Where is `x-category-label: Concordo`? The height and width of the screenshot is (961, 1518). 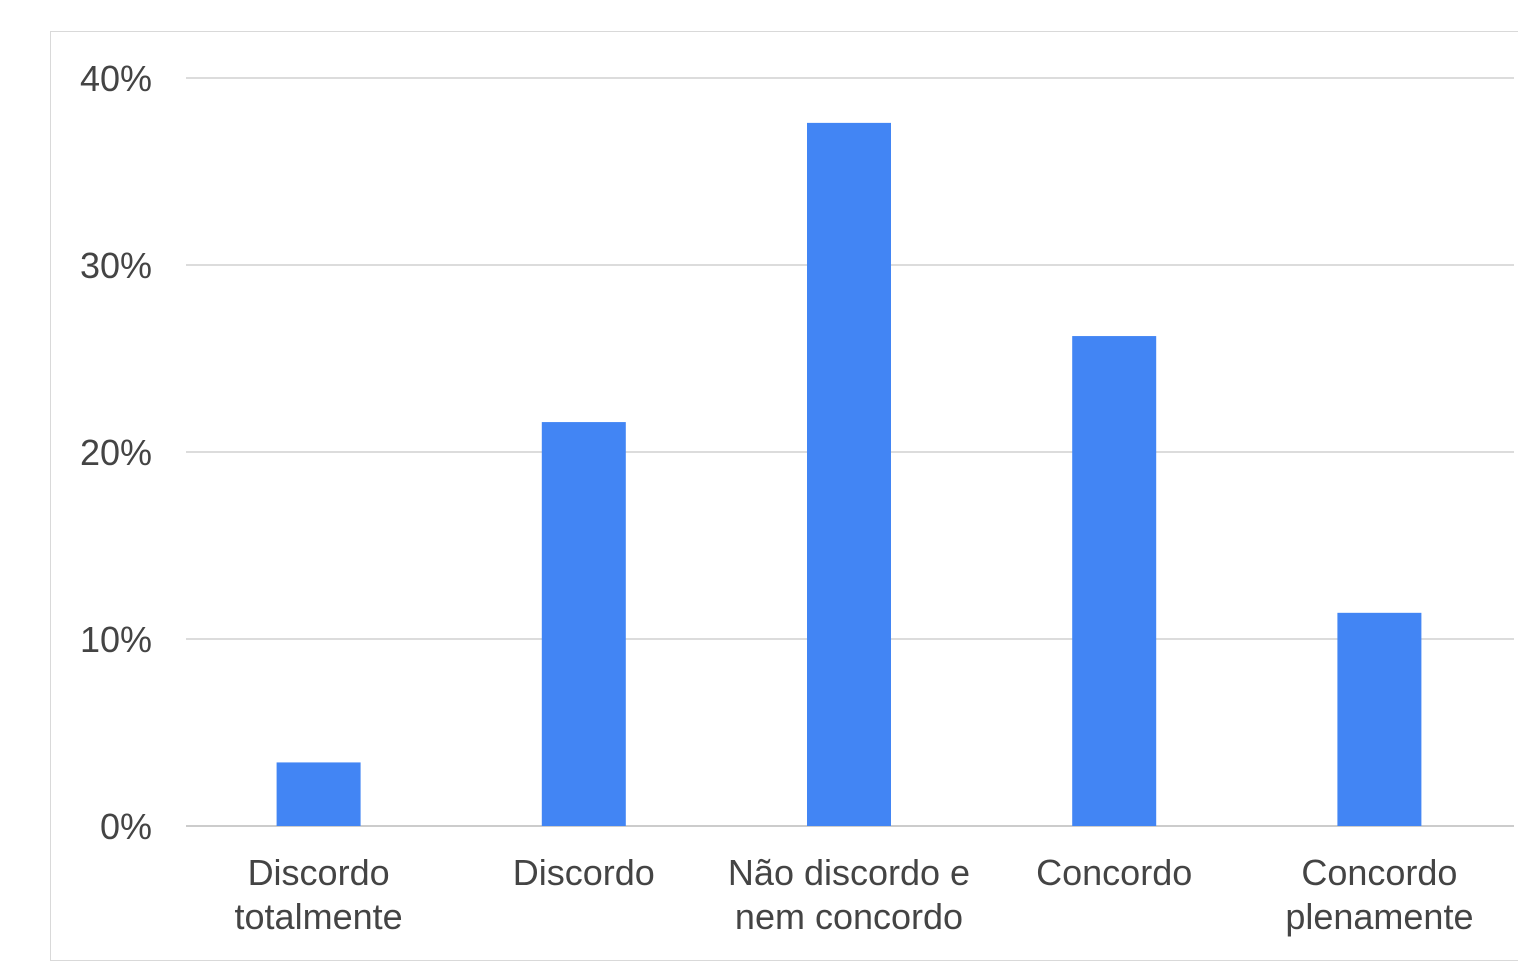
x-category-label: Concordo is located at coordinates (1114, 872).